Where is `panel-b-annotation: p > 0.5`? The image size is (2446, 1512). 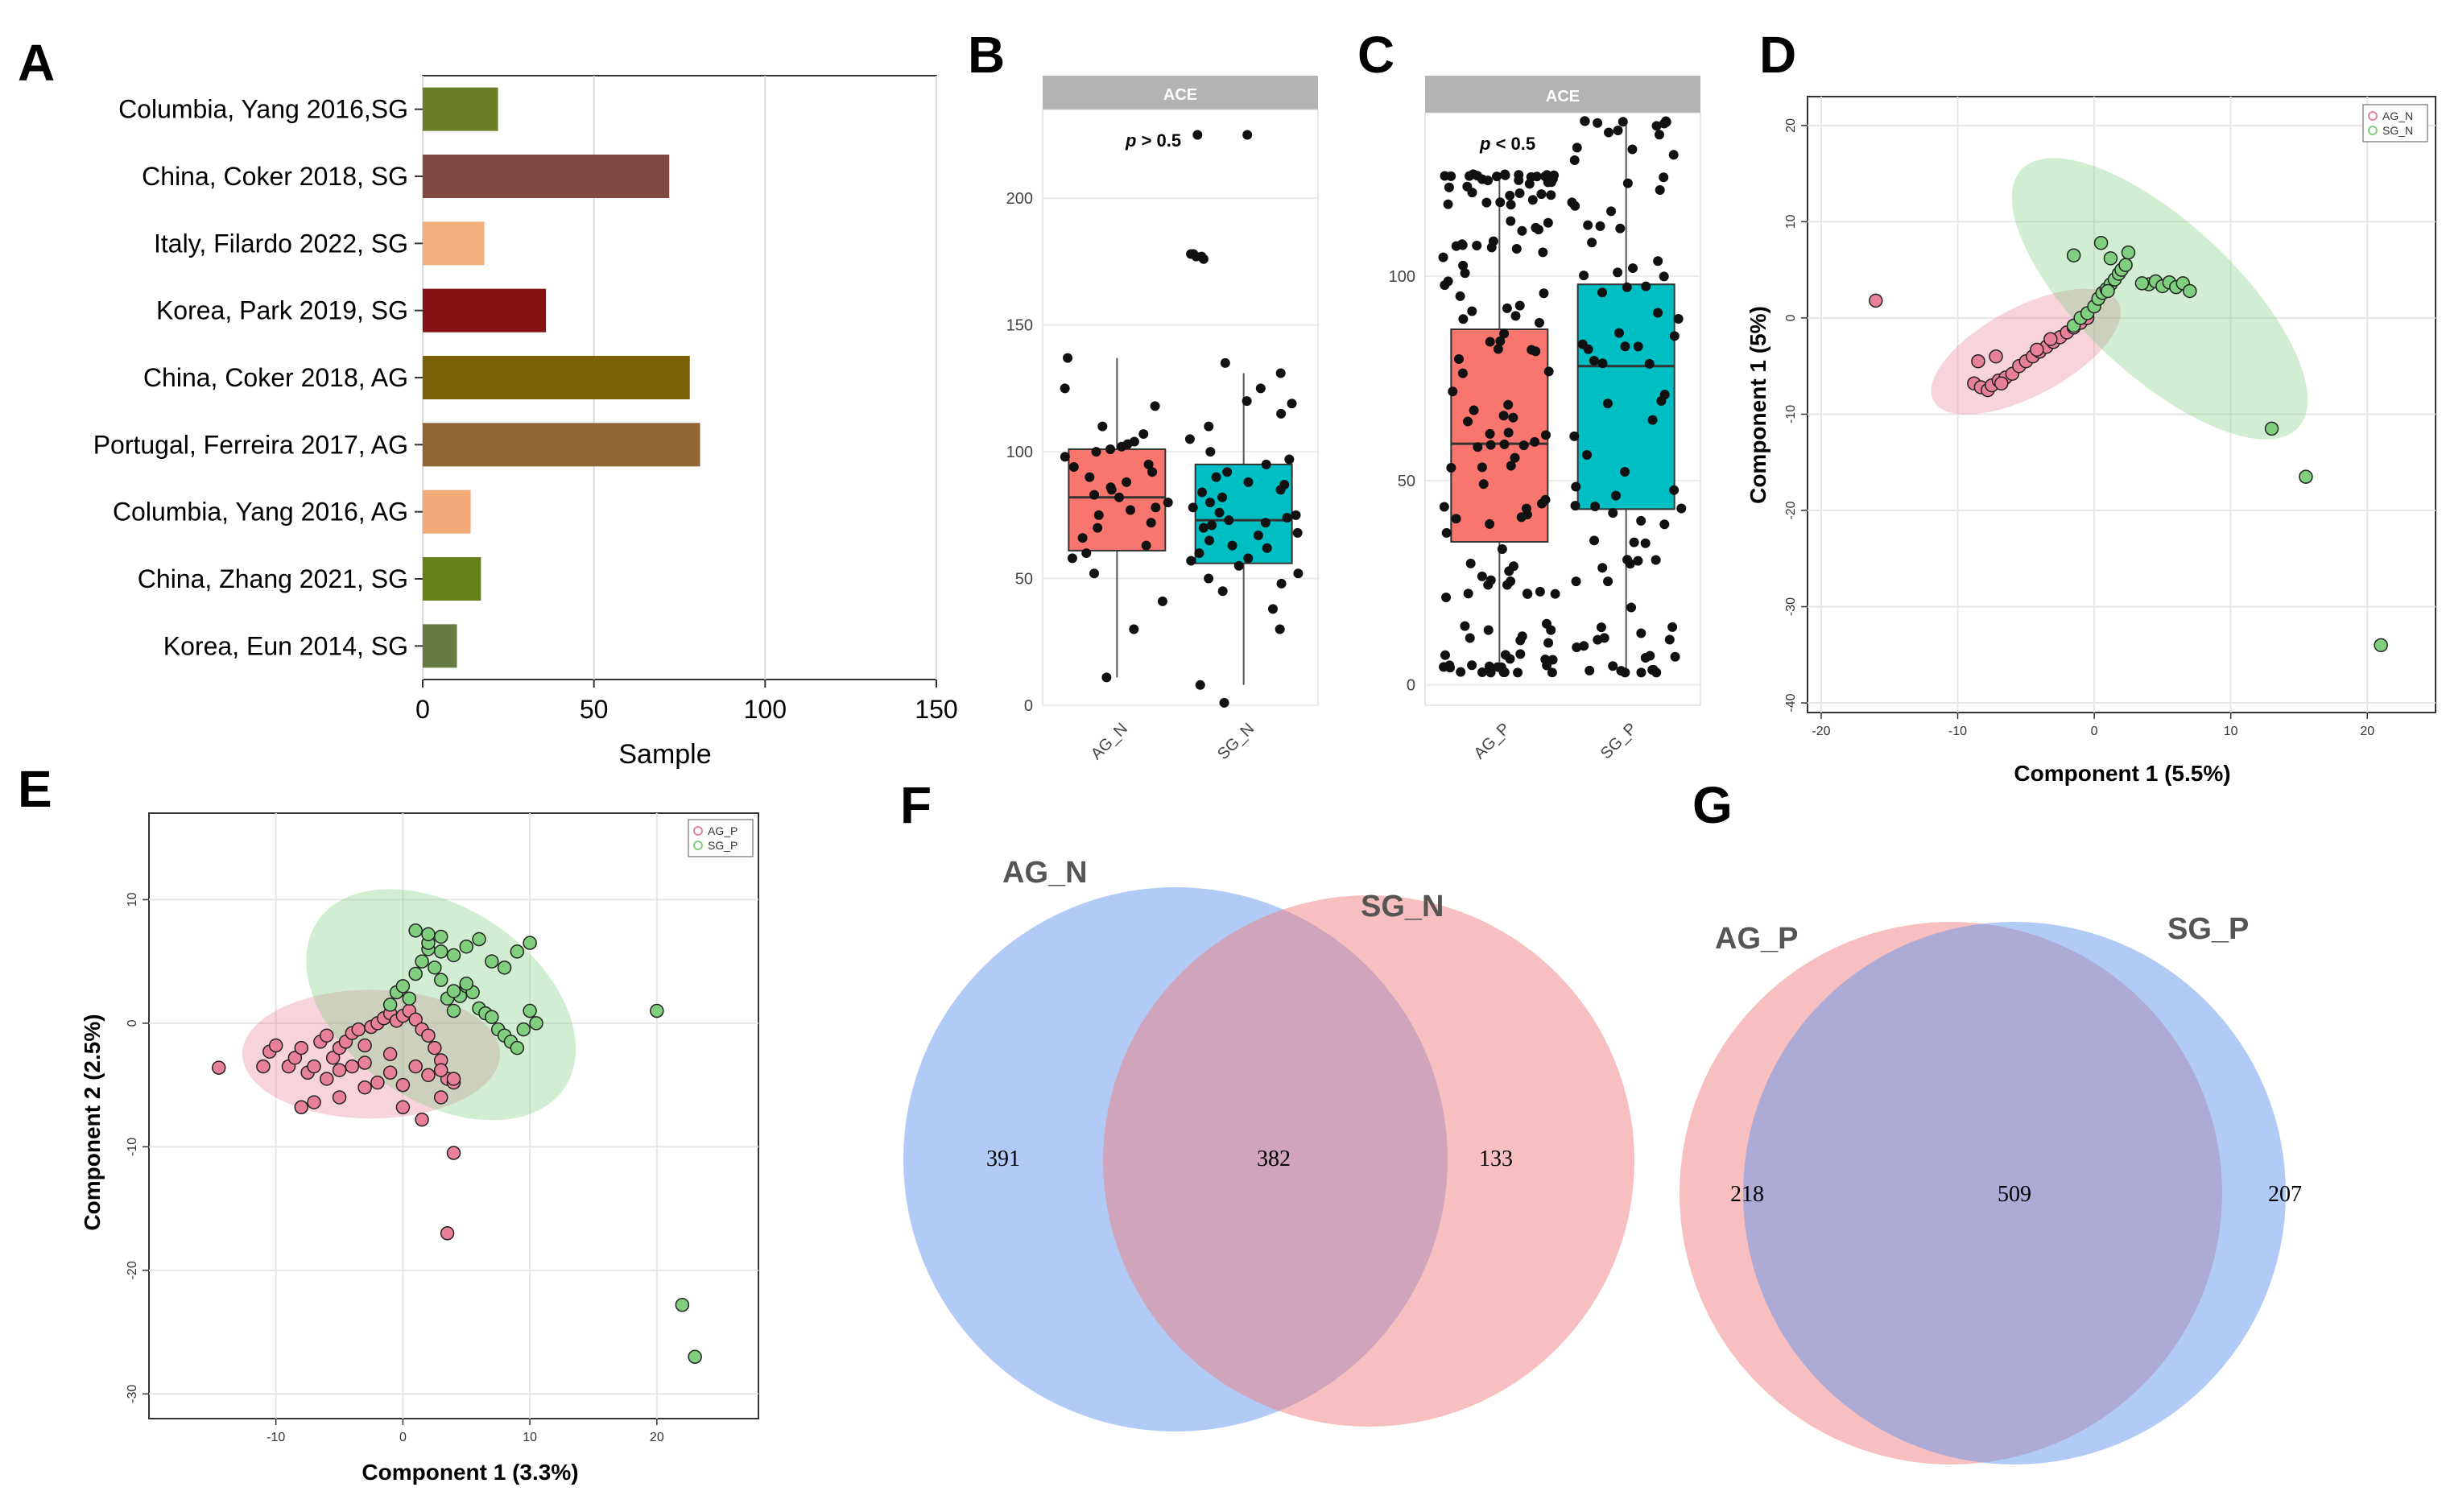
panel-b-annotation: p > 0.5 is located at coordinates (1153, 140).